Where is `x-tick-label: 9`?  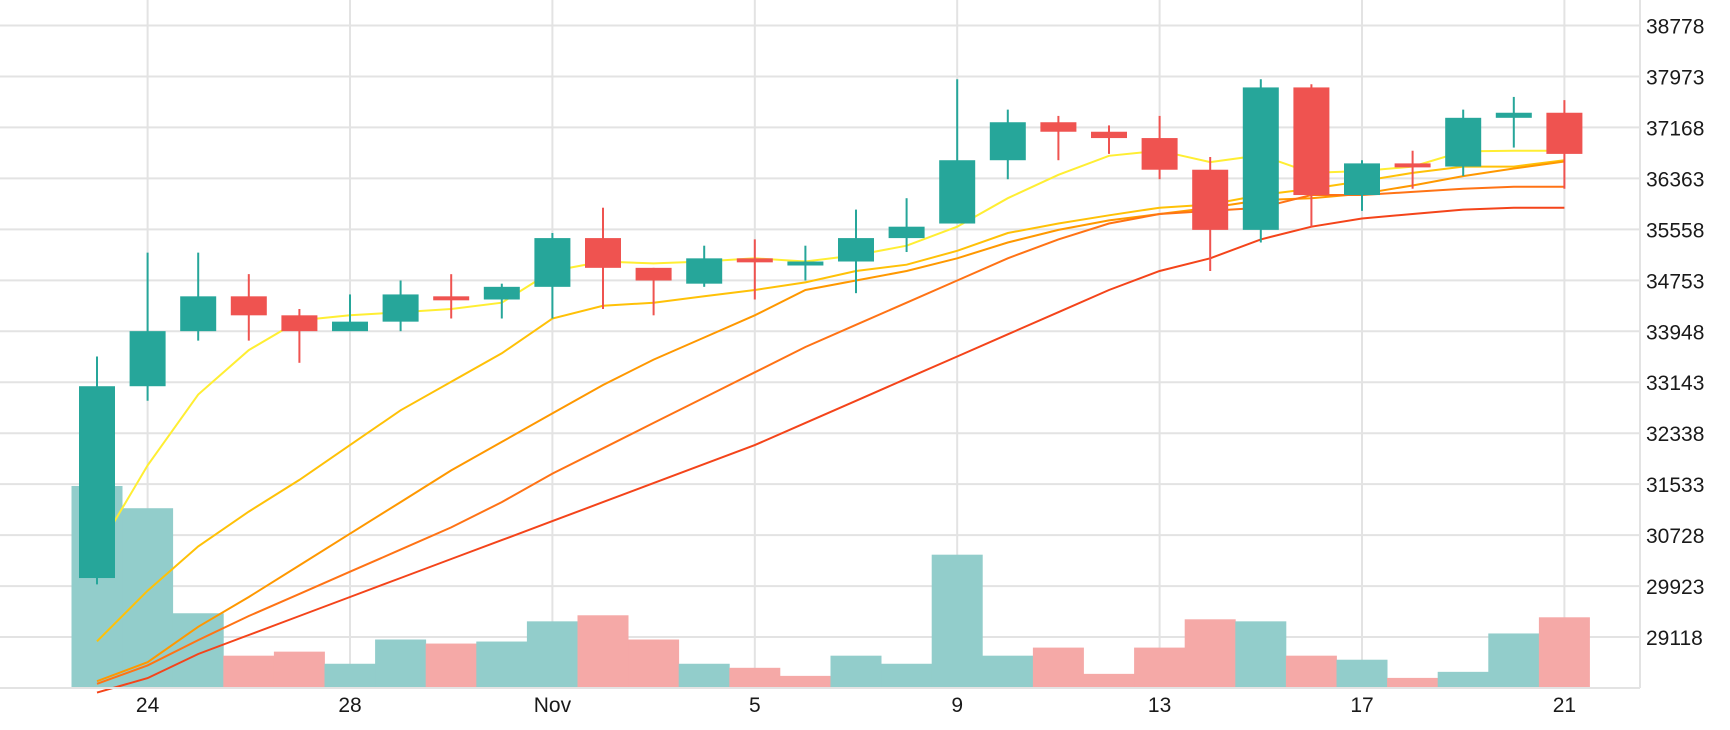 x-tick-label: 9 is located at coordinates (957, 705).